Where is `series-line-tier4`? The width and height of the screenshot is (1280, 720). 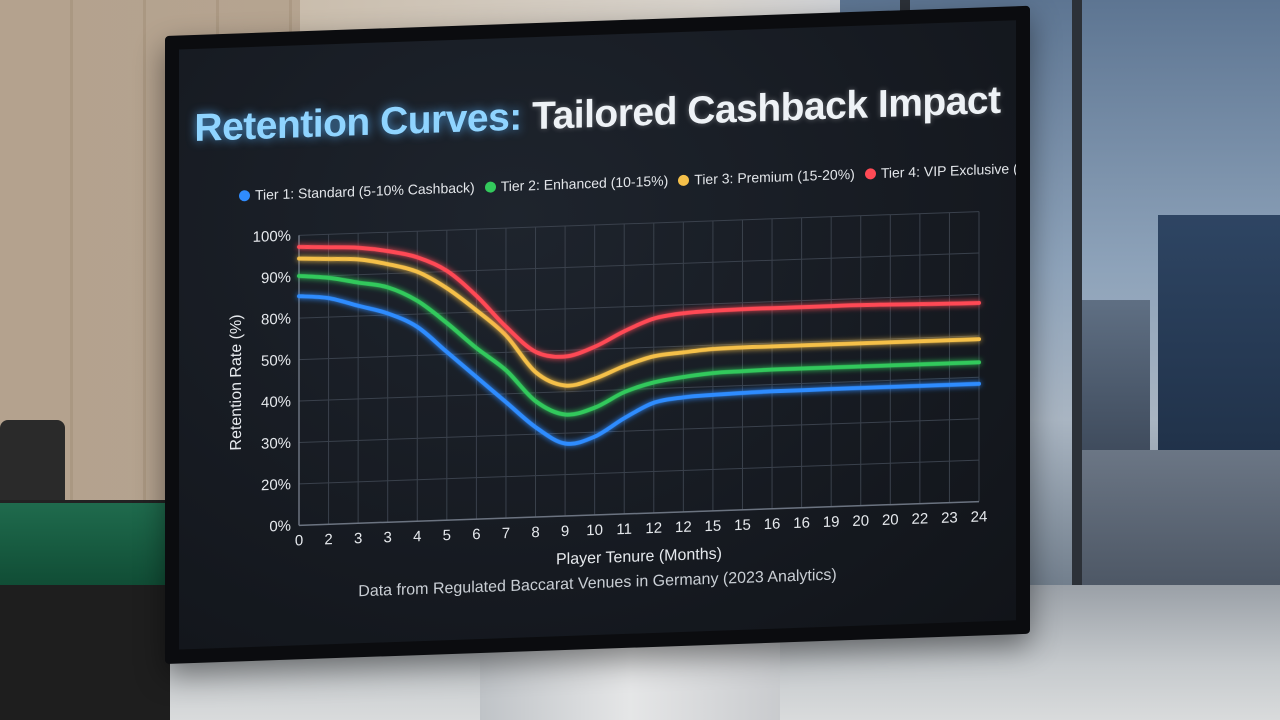
series-line-tier4 is located at coordinates (639, 301).